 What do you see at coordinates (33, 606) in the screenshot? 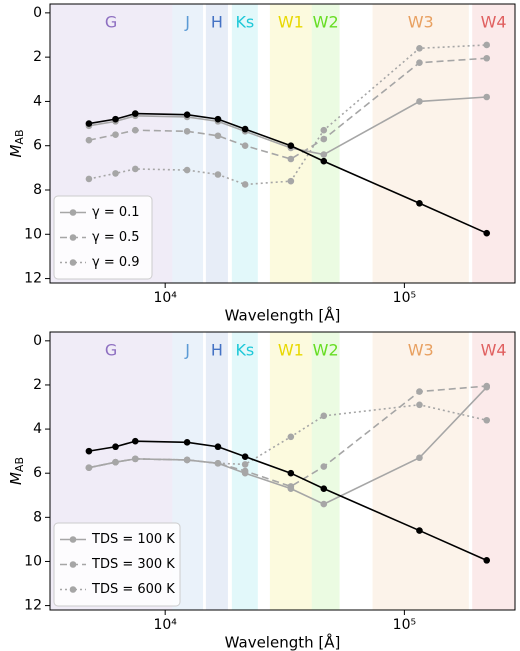
I see `y-tick-label: 12` at bounding box center [33, 606].